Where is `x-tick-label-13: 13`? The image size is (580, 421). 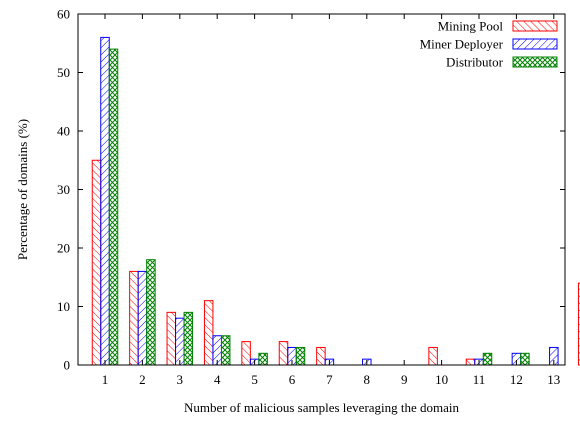 x-tick-label-13: 13 is located at coordinates (553, 379).